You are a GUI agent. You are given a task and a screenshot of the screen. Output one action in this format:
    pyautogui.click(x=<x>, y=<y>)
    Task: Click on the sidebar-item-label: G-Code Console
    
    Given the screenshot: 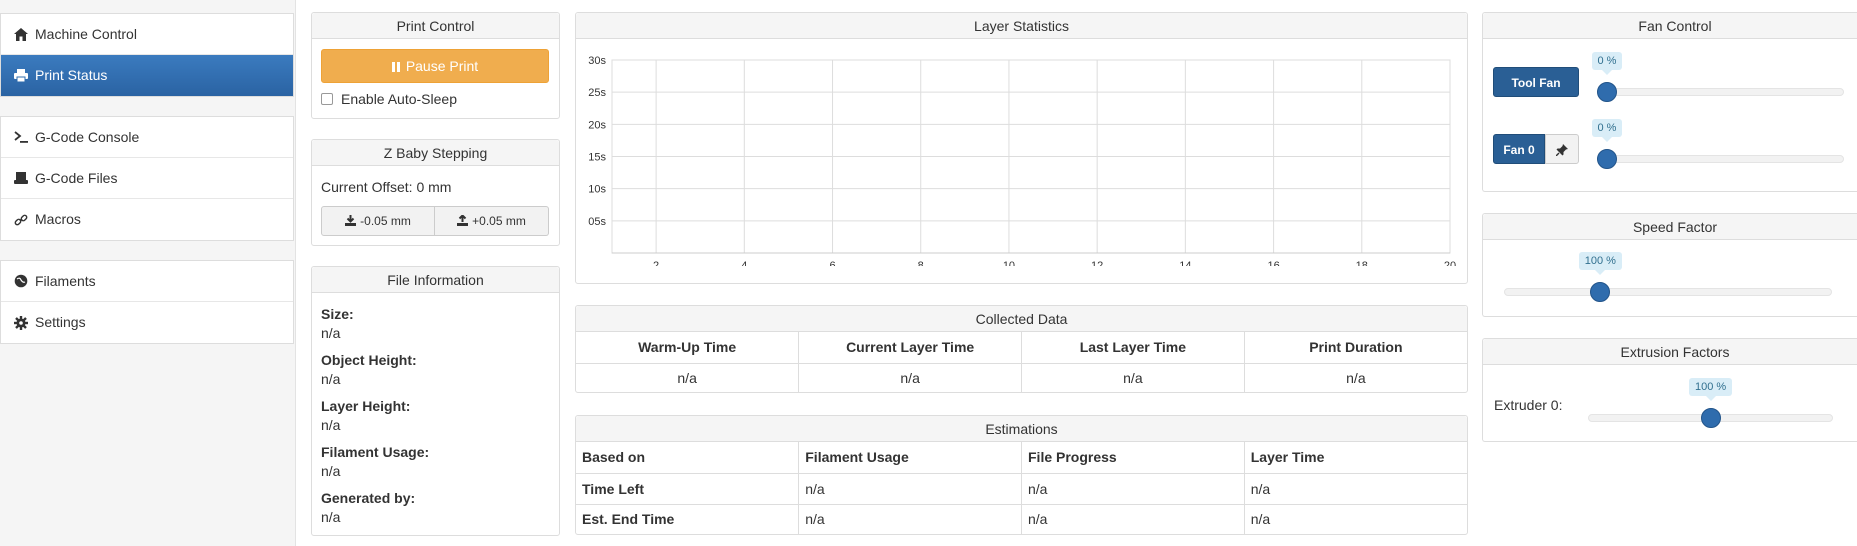 What is the action you would take?
    pyautogui.click(x=87, y=136)
    